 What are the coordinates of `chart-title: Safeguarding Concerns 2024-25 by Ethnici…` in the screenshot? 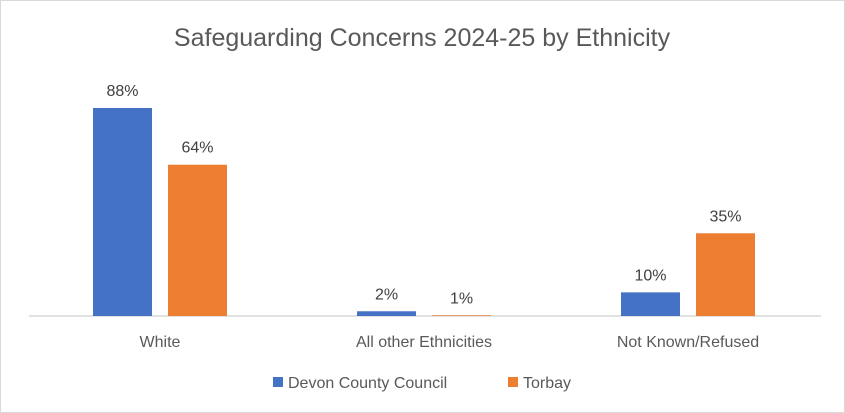 It's located at (422, 38).